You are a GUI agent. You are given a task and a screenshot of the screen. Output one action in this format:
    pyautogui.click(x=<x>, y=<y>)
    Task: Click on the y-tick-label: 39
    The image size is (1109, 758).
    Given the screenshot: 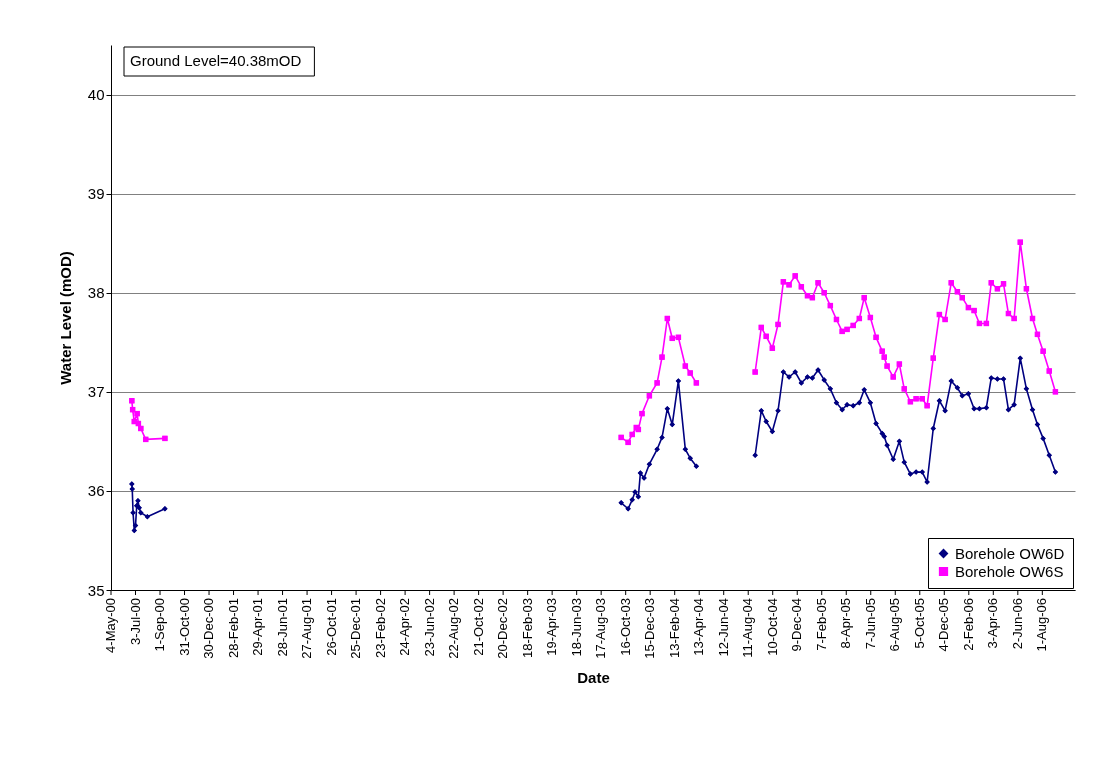 What is the action you would take?
    pyautogui.click(x=96, y=194)
    